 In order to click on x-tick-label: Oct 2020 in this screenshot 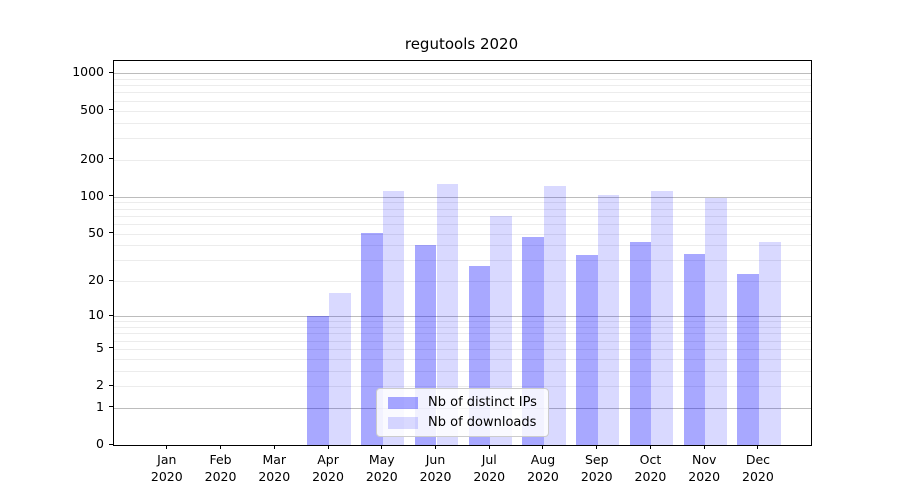, I will do `click(650, 468)`.